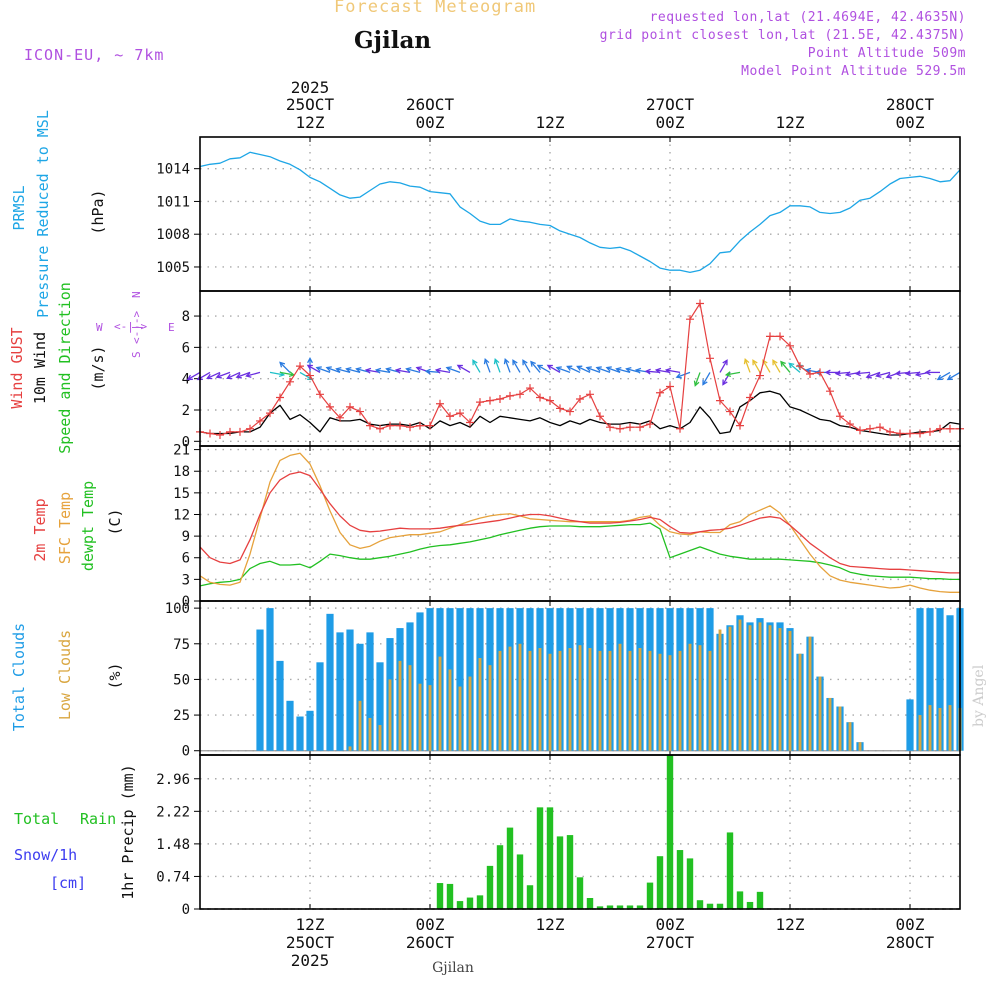  What do you see at coordinates (19, 207) in the screenshot?
I see `pressure-label-1: PRMSL` at bounding box center [19, 207].